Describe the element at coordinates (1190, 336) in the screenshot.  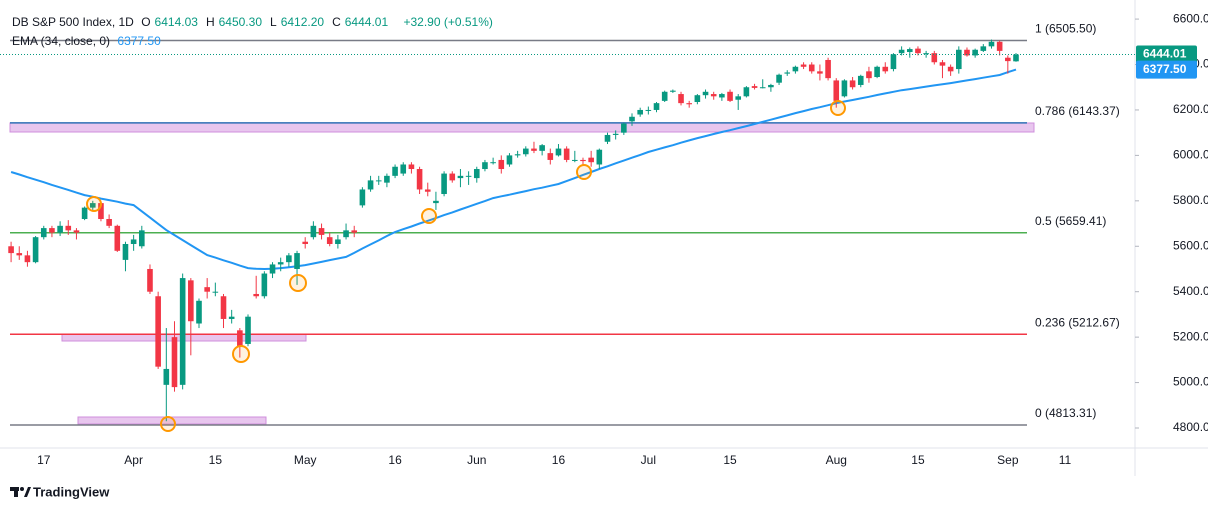
I see `y-tick-label: 5200.00` at that location.